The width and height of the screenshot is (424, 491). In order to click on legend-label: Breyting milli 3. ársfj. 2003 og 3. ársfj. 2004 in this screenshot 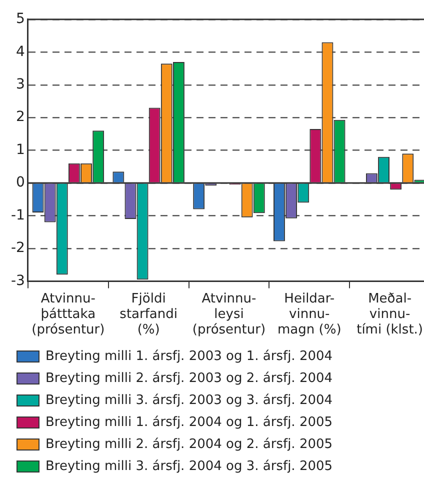, I will do `click(189, 400)`.